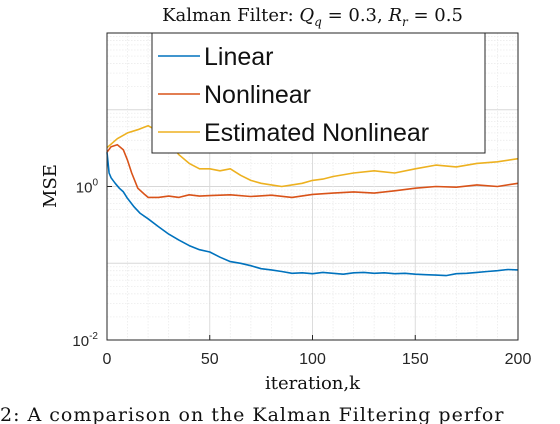  Describe the element at coordinates (210, 359) in the screenshot. I see `x-tick-label: 50` at that location.